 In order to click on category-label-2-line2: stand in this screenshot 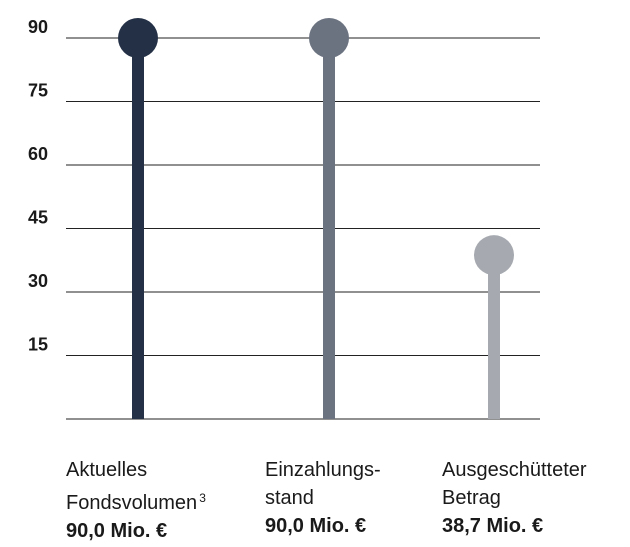, I will do `click(289, 498)`.